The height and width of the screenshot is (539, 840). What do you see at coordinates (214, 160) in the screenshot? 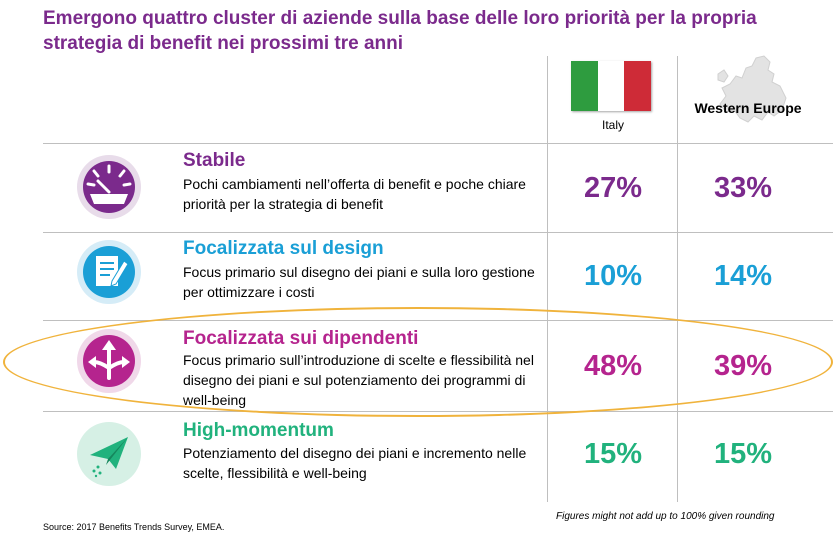
I see `cluster-title: Stabile` at bounding box center [214, 160].